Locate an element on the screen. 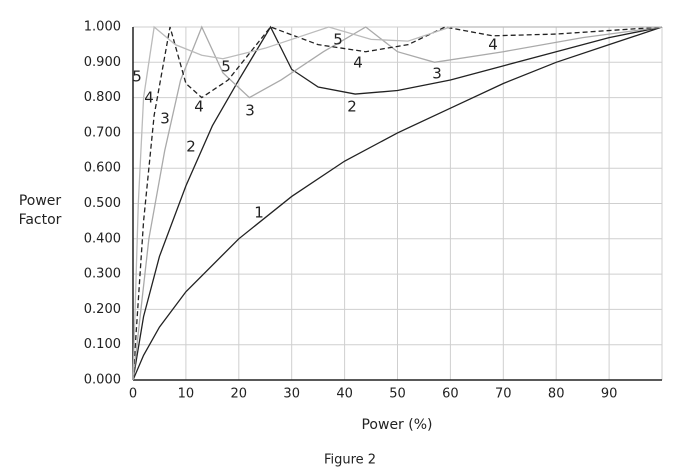  y-tick-label: 0.500 is located at coordinates (102, 203).